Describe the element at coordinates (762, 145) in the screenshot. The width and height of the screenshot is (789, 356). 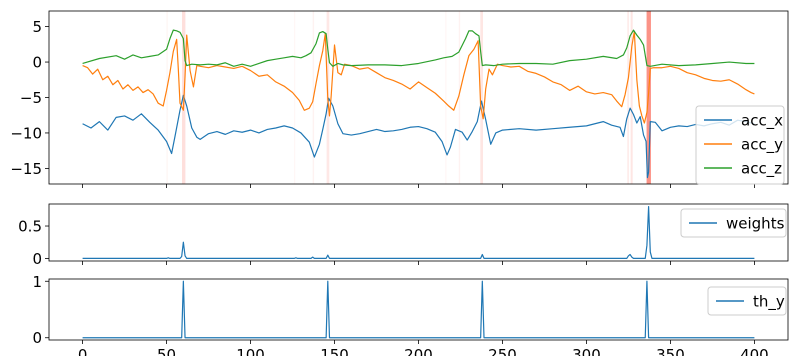
I see `legend-label-acc_y: acc_y` at that location.